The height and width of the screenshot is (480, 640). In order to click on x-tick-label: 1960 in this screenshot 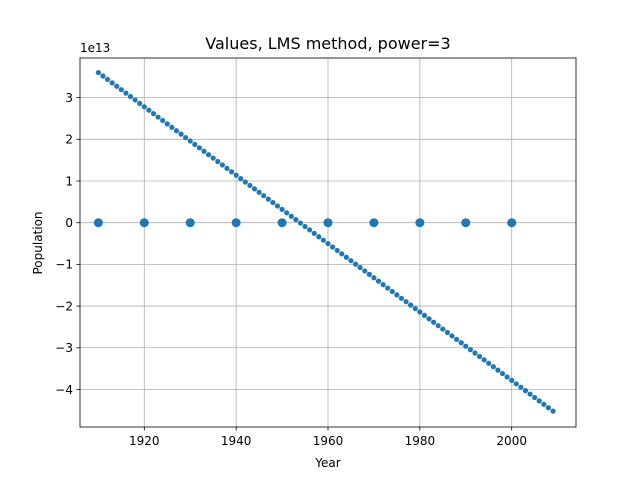, I will do `click(328, 441)`.